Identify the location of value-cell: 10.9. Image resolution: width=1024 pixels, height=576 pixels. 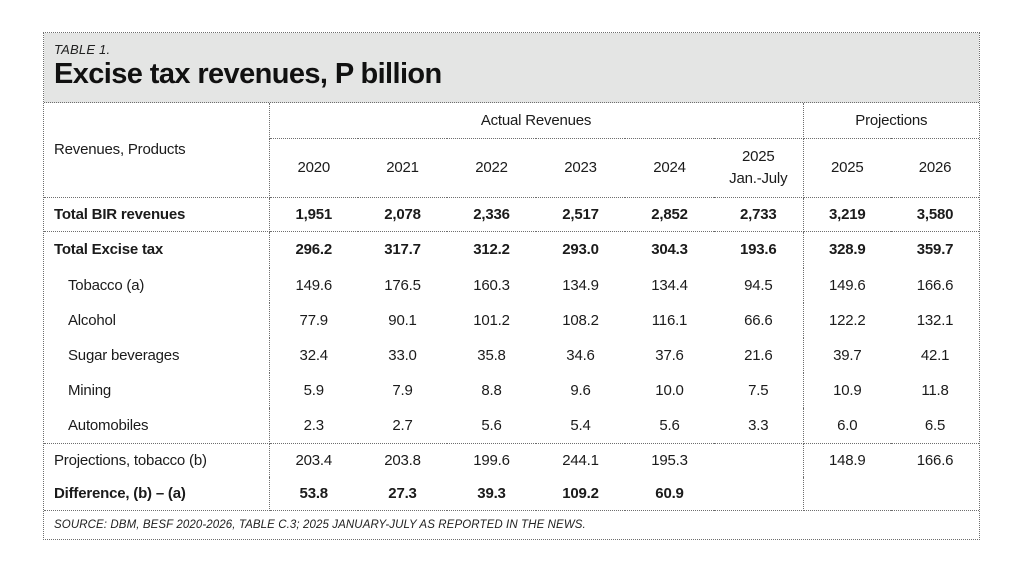
(847, 390).